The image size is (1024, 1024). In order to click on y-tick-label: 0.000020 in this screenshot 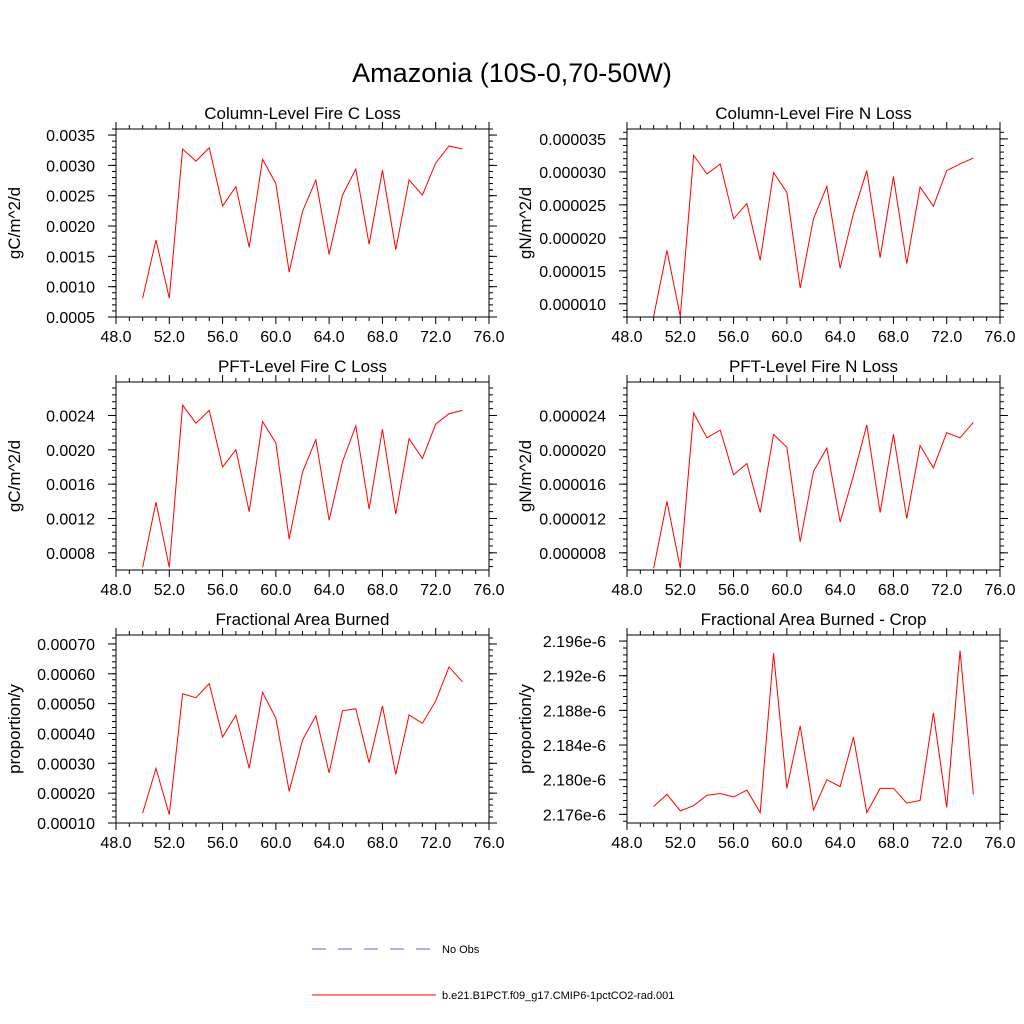, I will do `click(572, 239)`.